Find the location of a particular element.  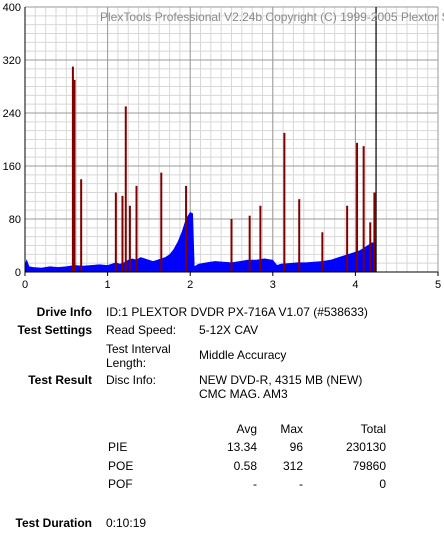

x-tick-label: 5 is located at coordinates (438, 285).